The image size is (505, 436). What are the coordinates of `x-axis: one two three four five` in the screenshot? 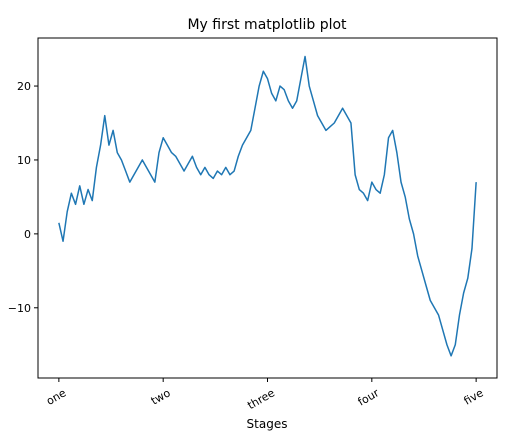 It's located at (265, 395).